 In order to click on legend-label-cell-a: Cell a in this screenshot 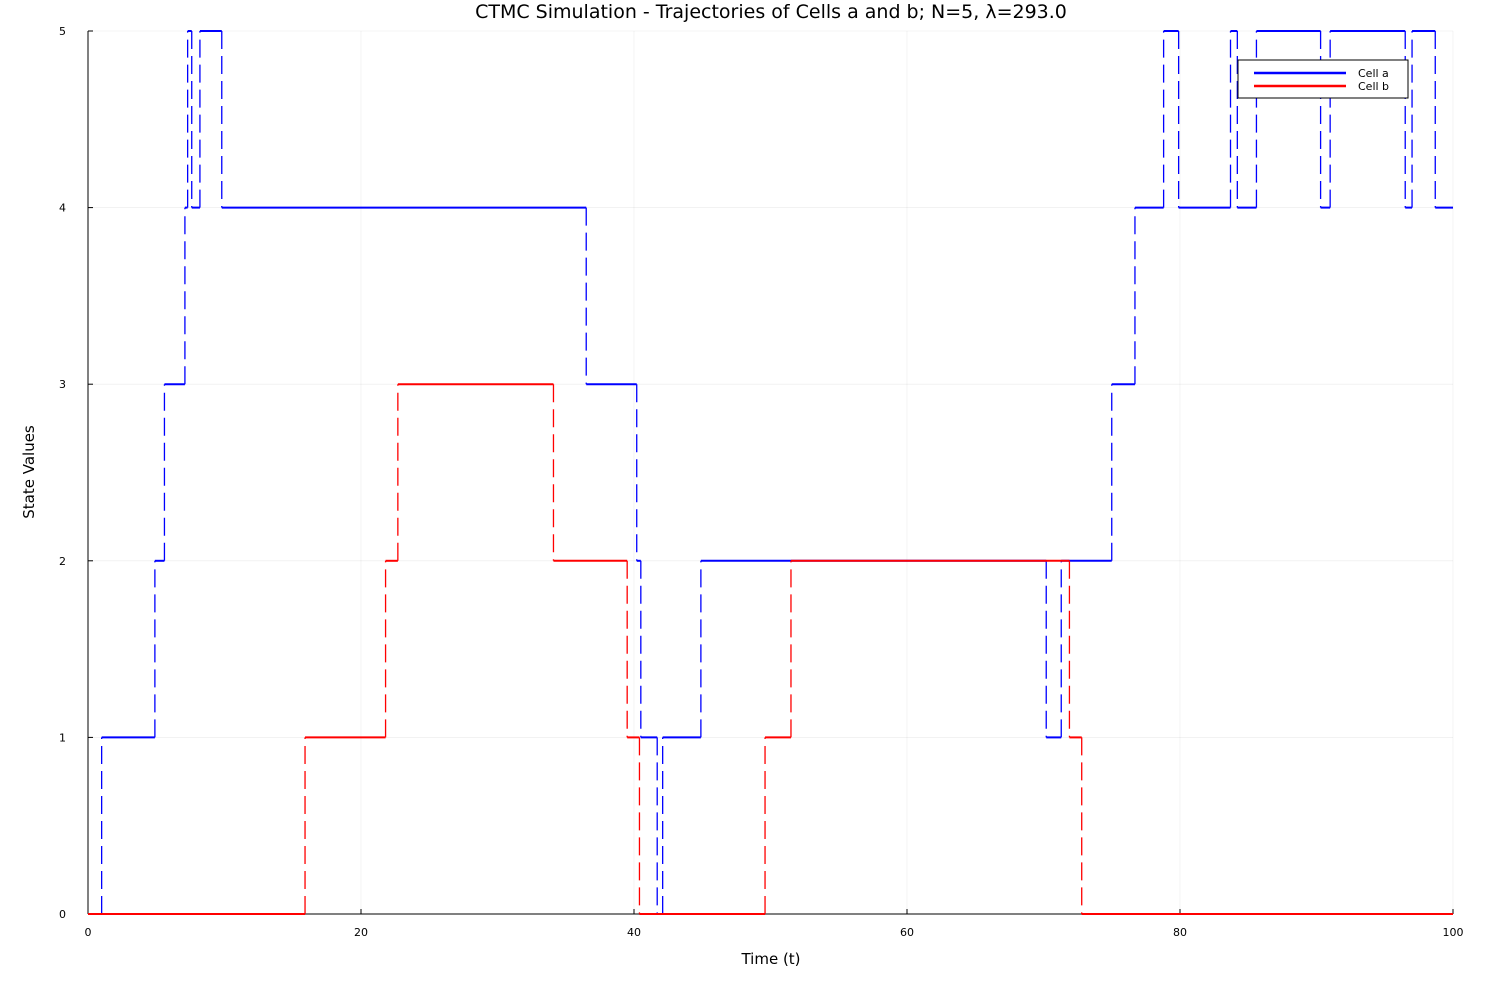, I will do `click(1373, 73)`.